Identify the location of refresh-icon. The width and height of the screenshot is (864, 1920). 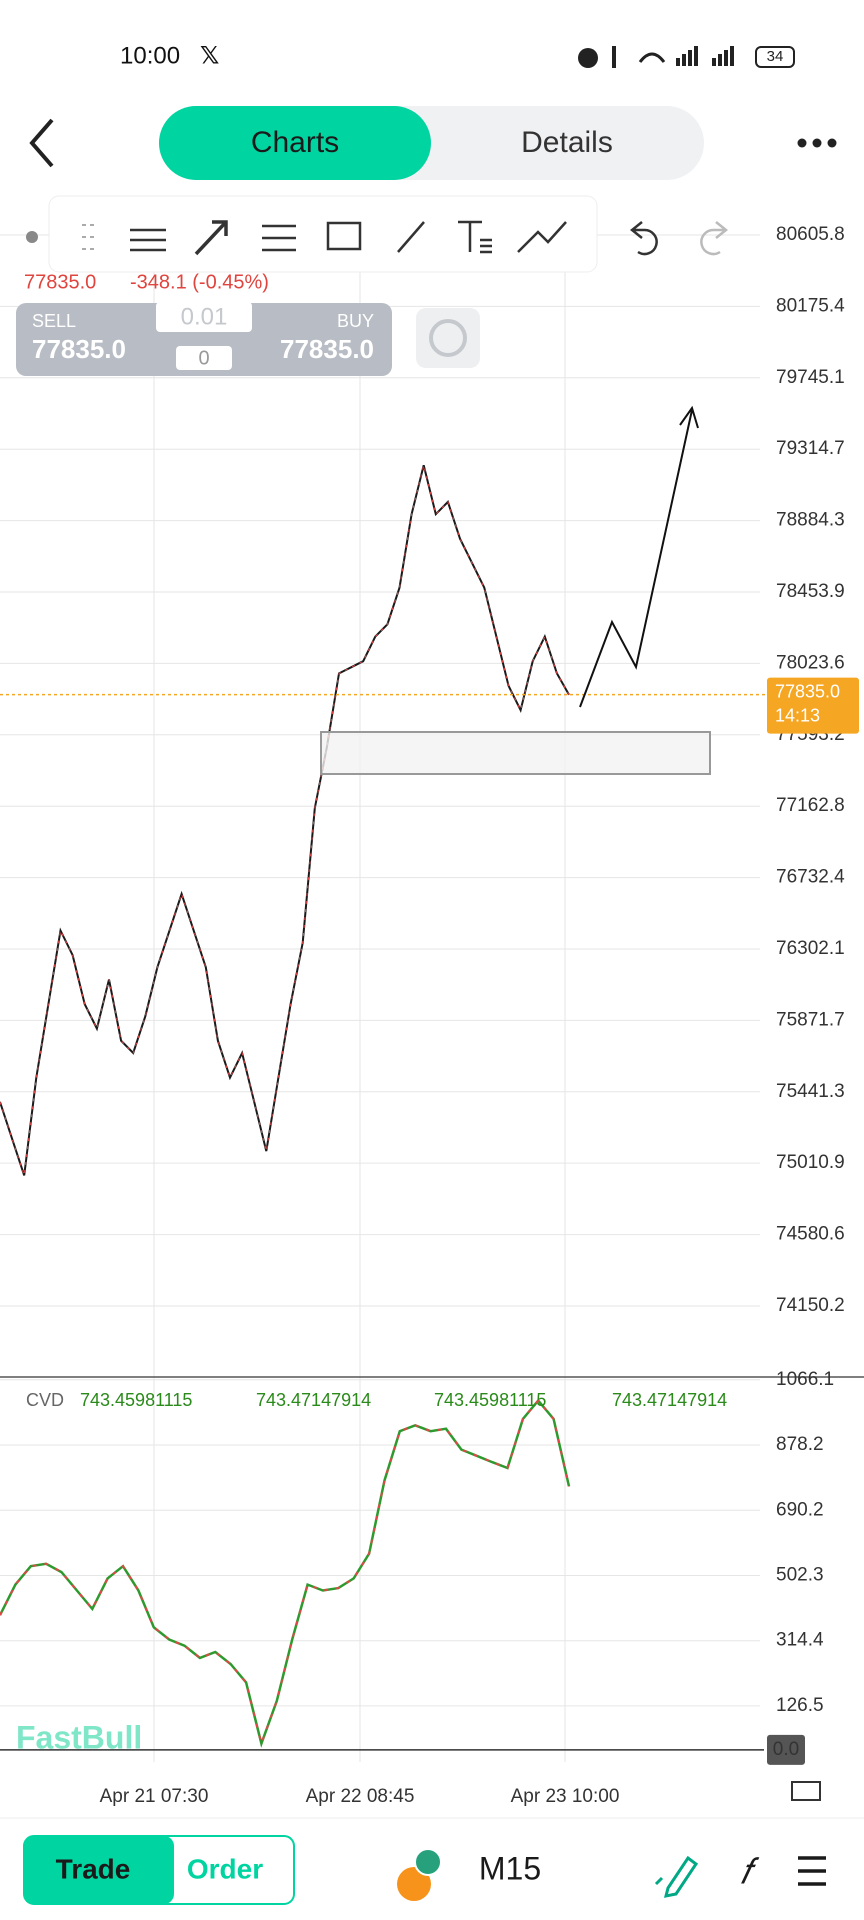
(448, 338).